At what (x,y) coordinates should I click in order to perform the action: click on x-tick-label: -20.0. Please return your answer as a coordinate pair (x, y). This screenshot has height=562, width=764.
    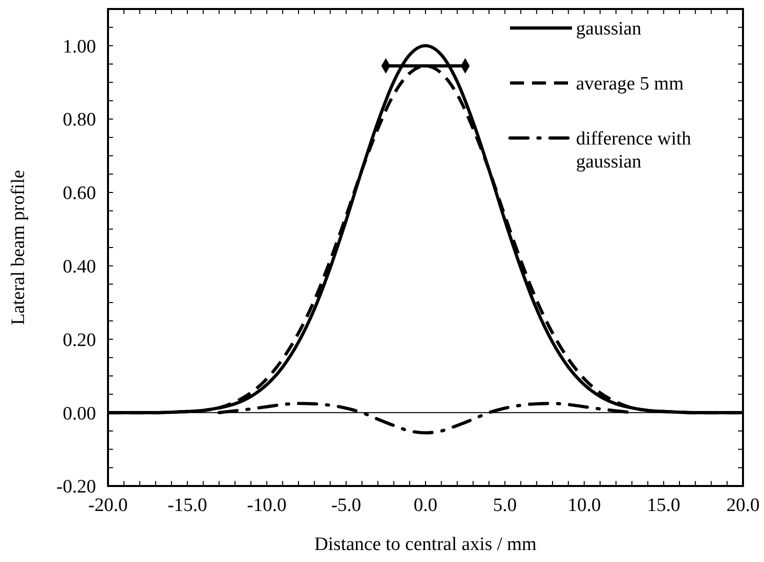
    Looking at the image, I should click on (108, 505).